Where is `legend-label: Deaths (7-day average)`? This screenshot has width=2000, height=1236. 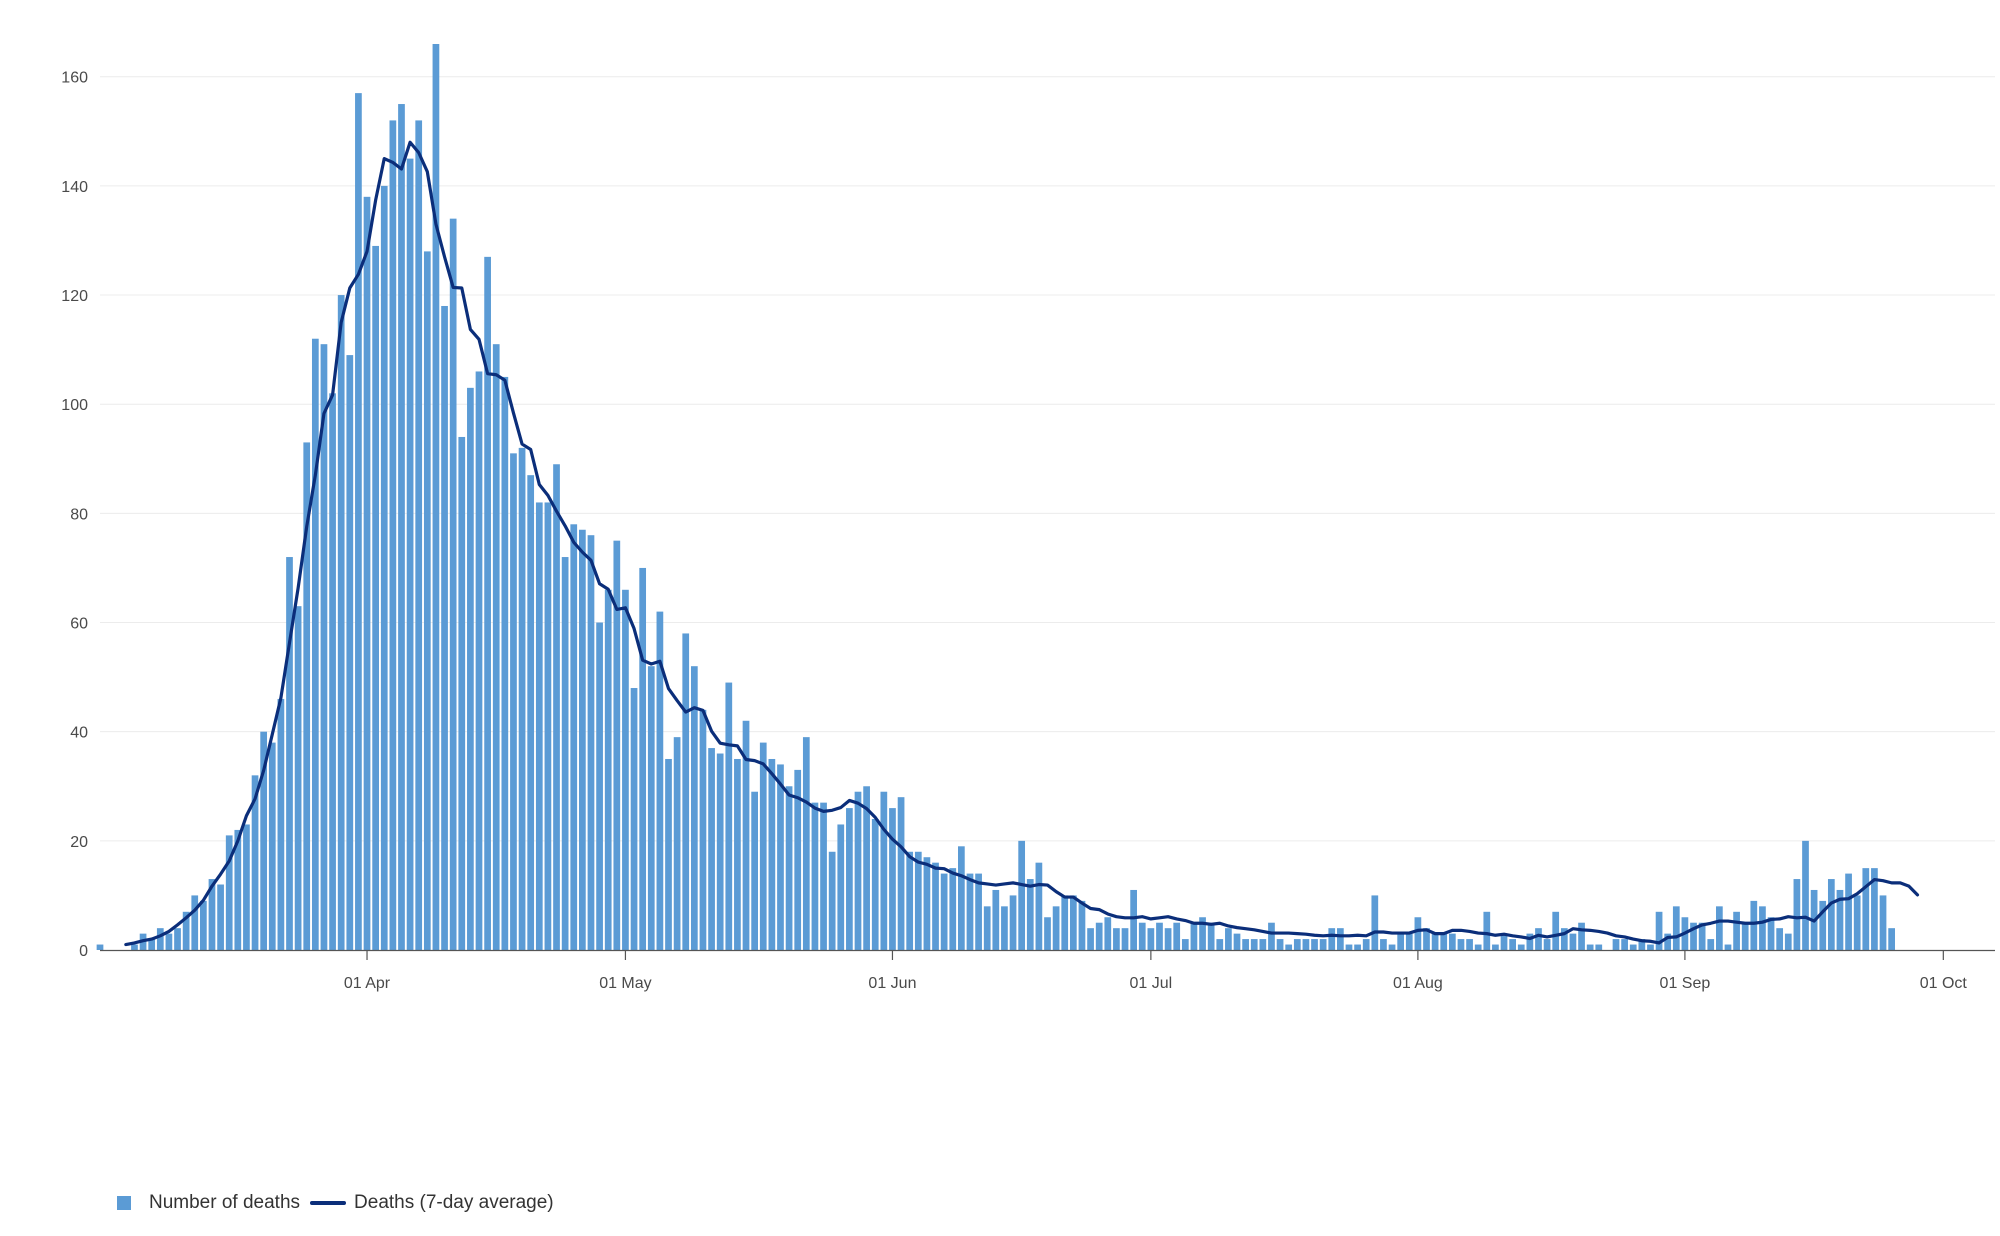 legend-label: Deaths (7-day average) is located at coordinates (454, 1202).